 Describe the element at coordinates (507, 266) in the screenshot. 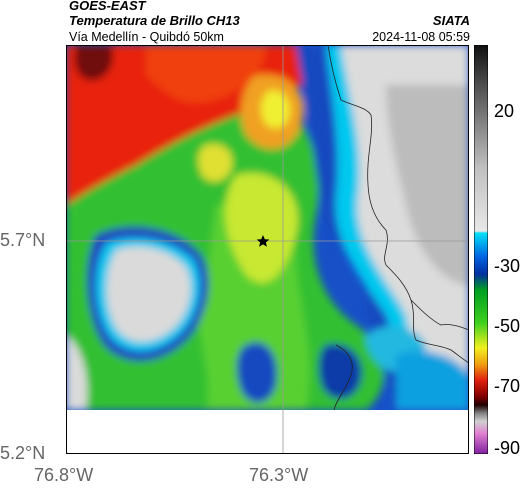

I see `colorbar-tick-label: -30` at that location.